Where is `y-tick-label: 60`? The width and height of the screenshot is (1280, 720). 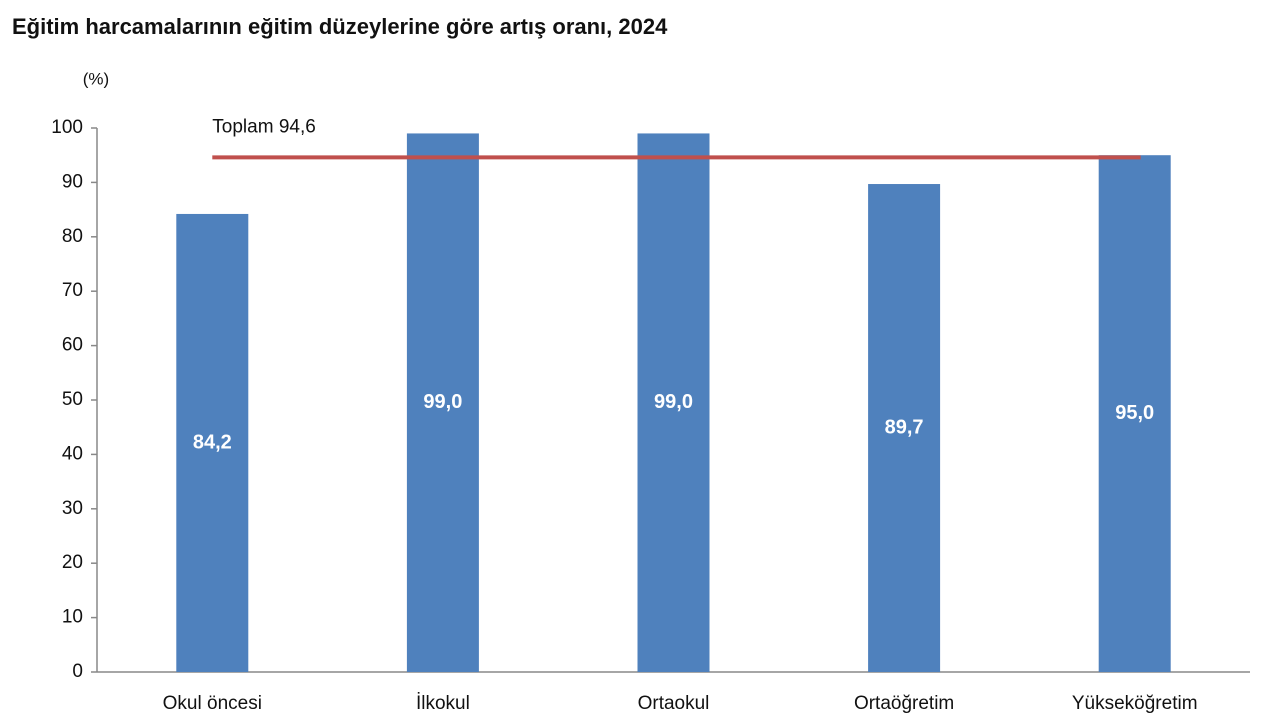
y-tick-label: 60 is located at coordinates (72, 345).